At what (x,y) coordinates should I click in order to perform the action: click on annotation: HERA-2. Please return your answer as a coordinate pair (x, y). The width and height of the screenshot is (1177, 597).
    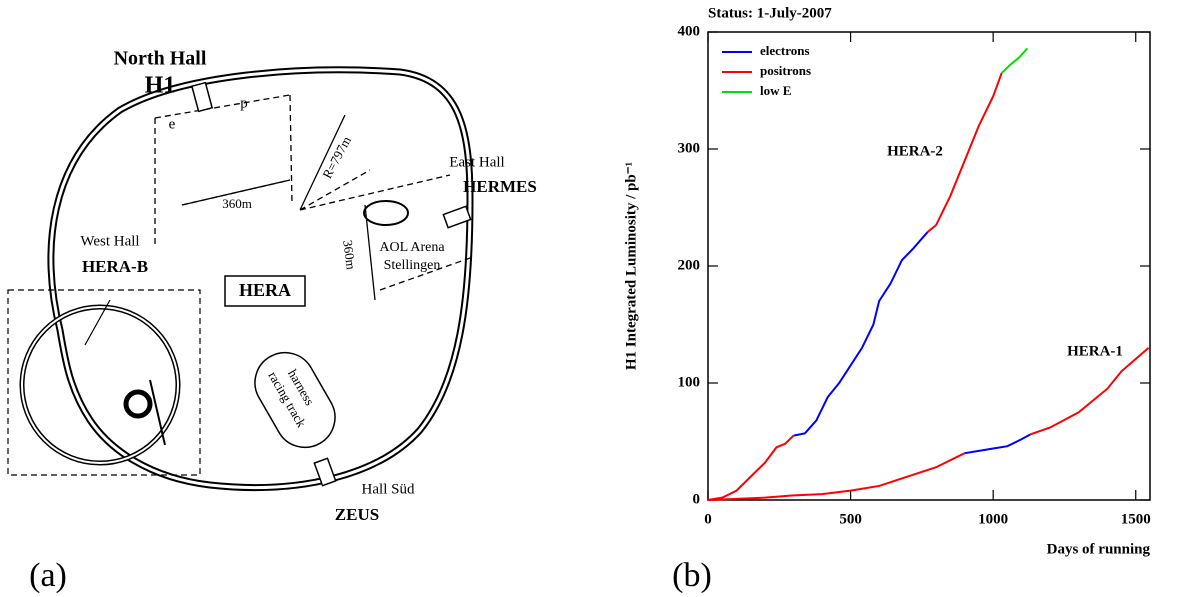
    Looking at the image, I should click on (915, 151).